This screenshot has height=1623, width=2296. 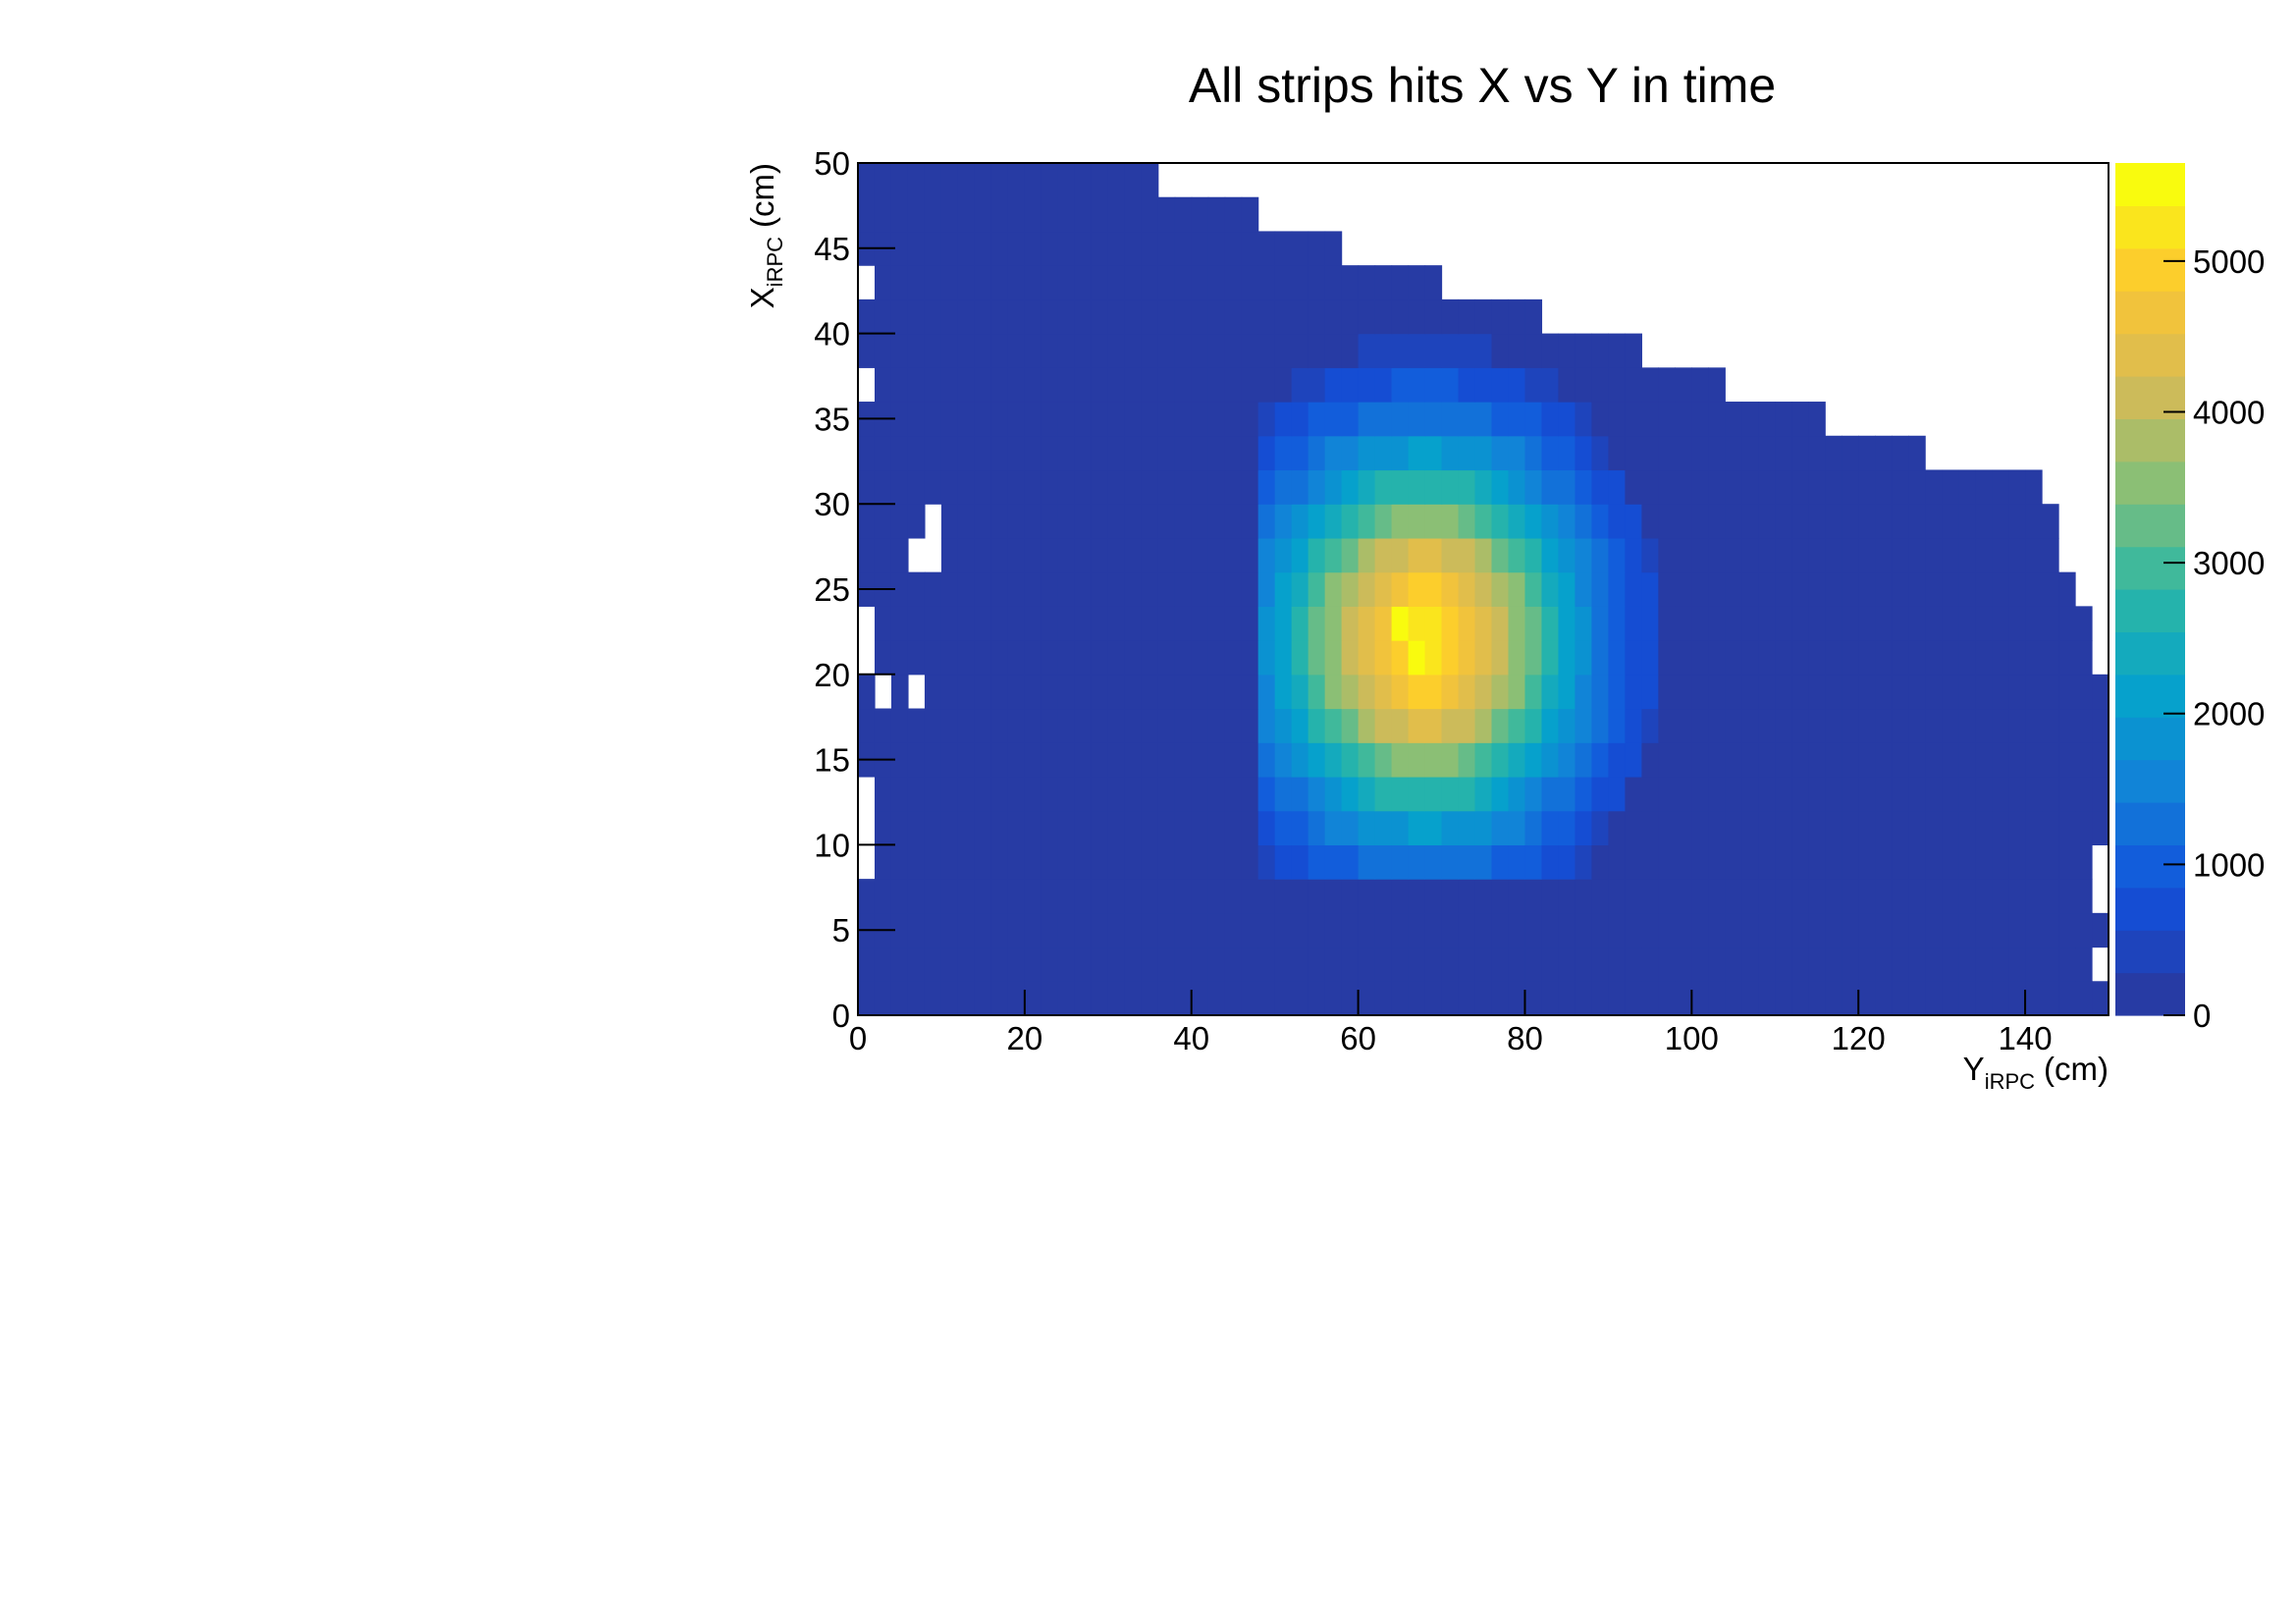 What do you see at coordinates (1525, 1038) in the screenshot?
I see `x-tick-label: 80` at bounding box center [1525, 1038].